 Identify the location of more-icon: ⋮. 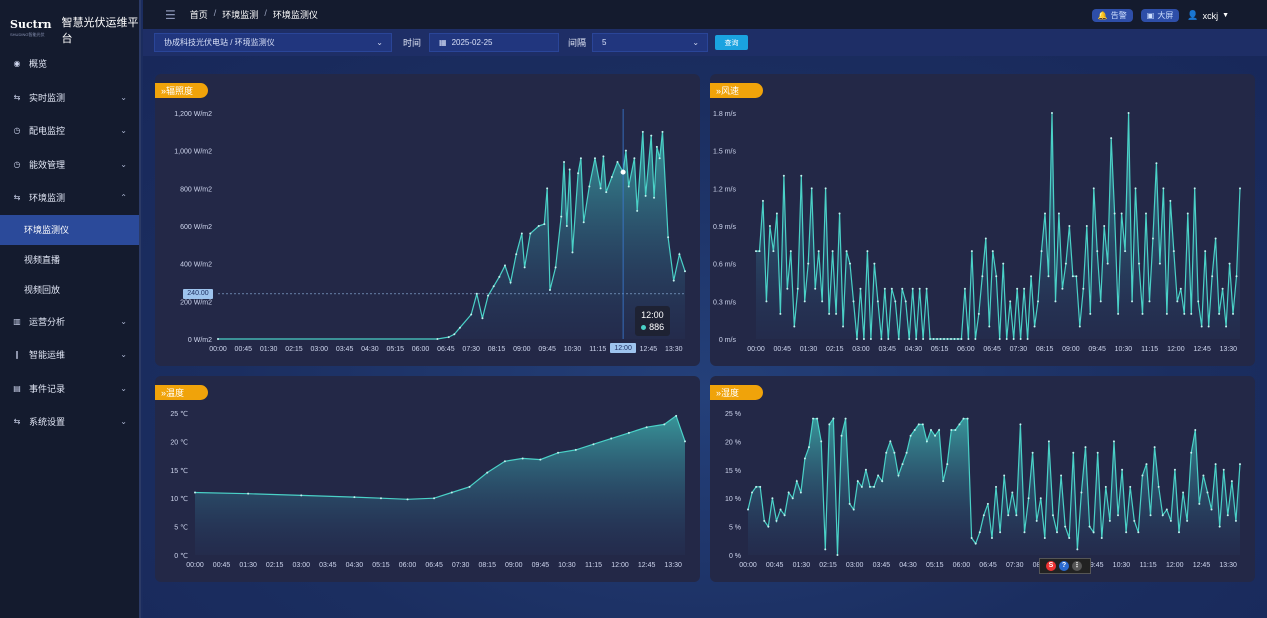
(1077, 566).